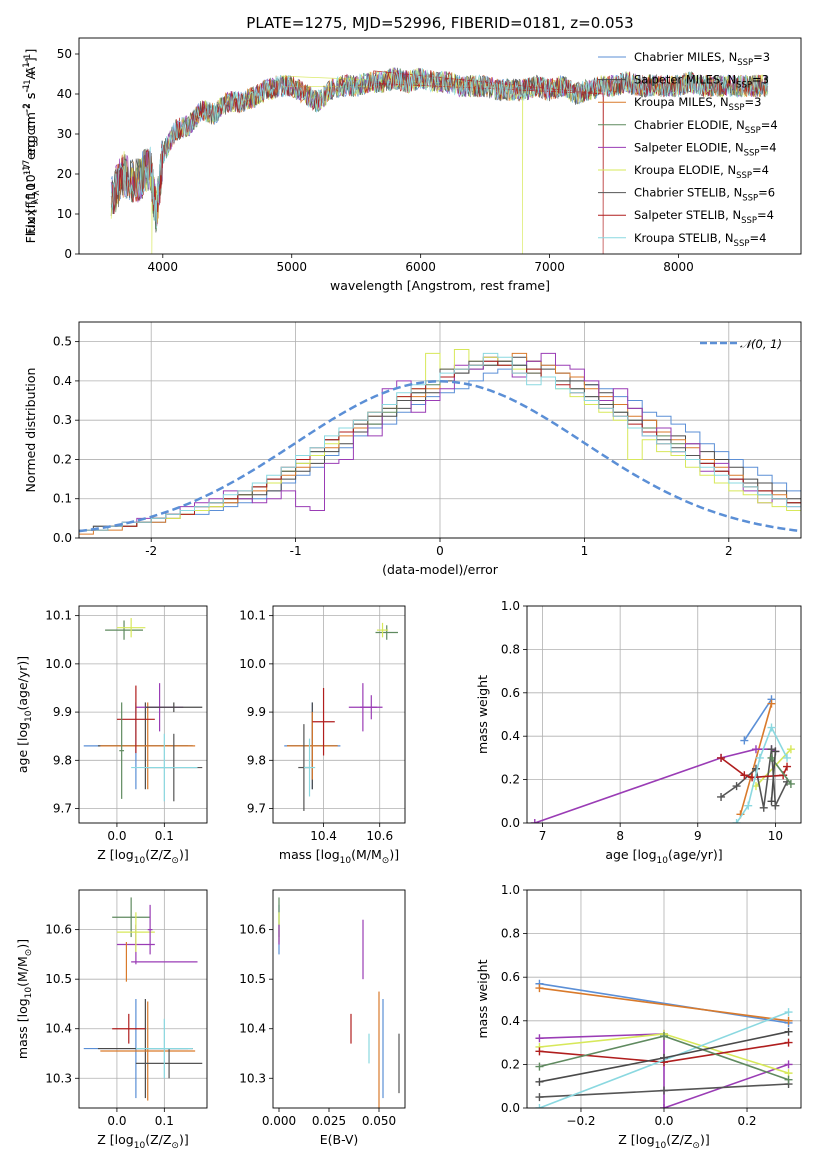 The width and height of the screenshot is (819, 1170). Describe the element at coordinates (32, 146) in the screenshot. I see `y-axis-label: Flux [fλ10−17 erg cm−2 s−1 A−1]` at that location.